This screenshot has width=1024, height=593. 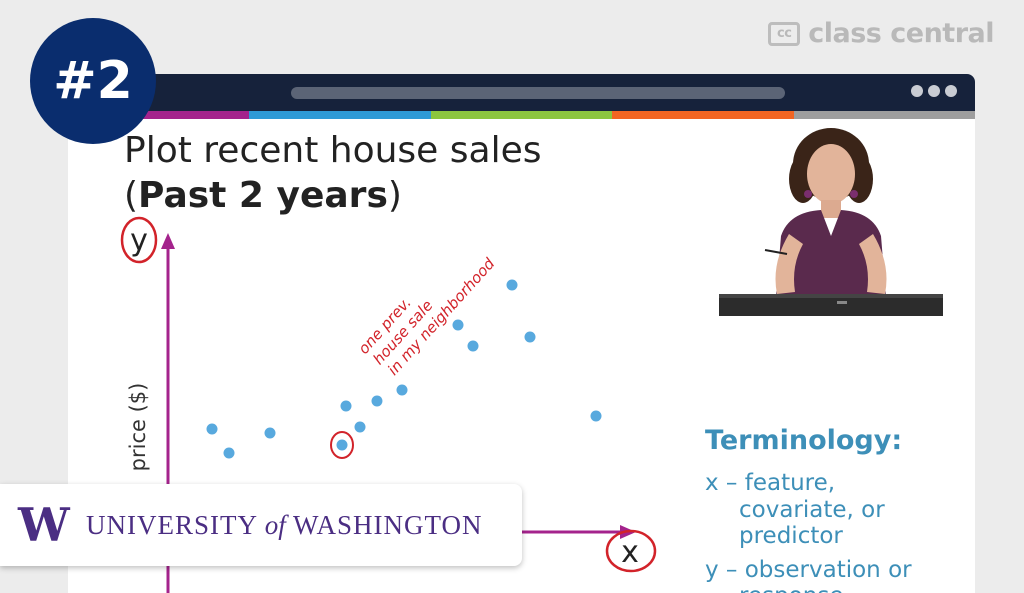 What do you see at coordinates (168, 241) in the screenshot?
I see `y-axis-arrow-icon` at bounding box center [168, 241].